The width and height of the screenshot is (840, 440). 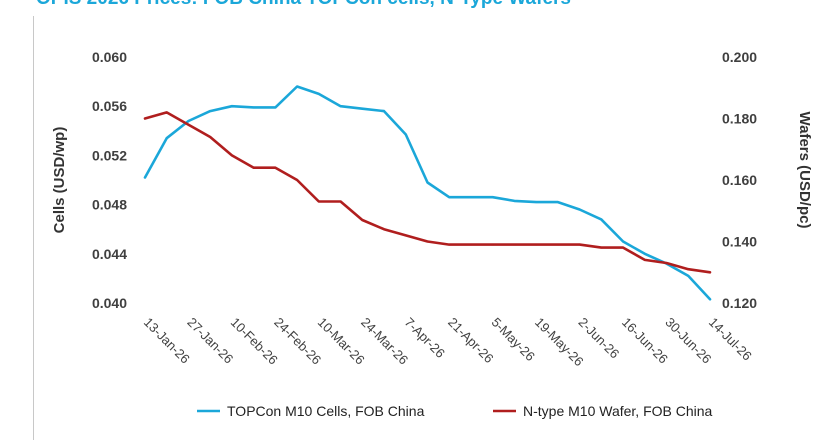 I want to click on x-tick-label: 21-Apr-26, so click(x=470, y=340).